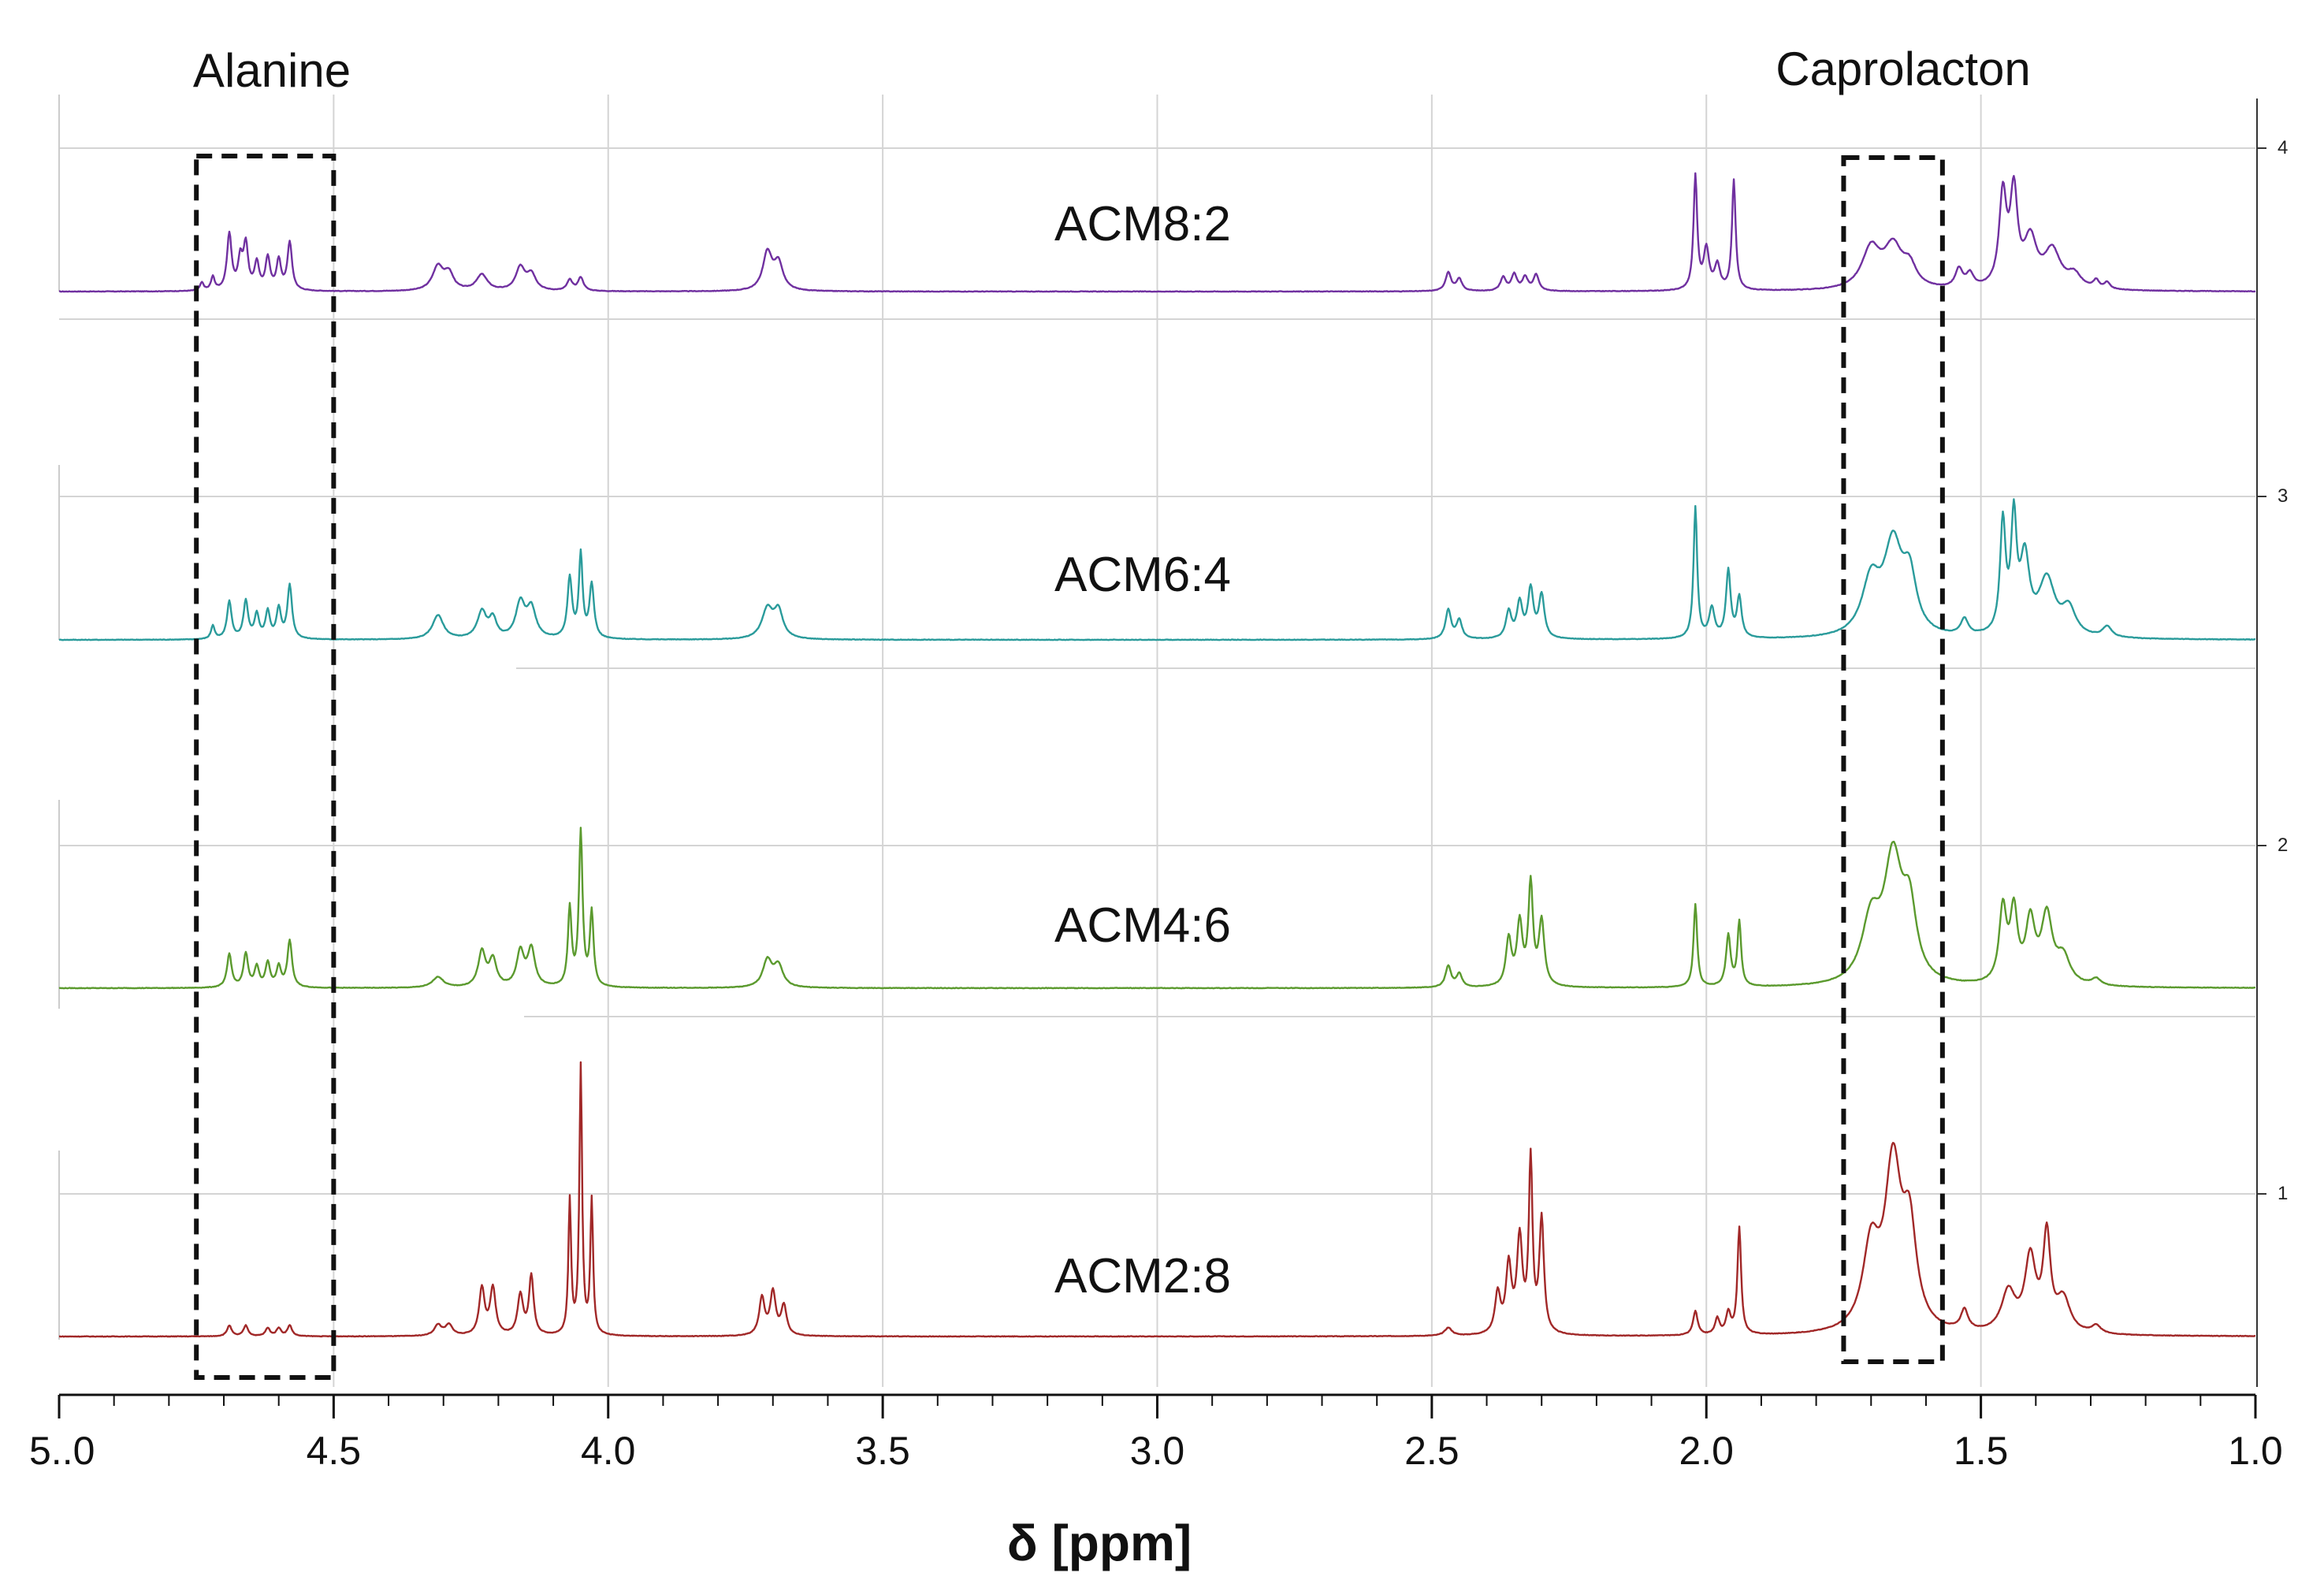 The image size is (2324, 1595). I want to click on stack-tick-label: 3, so click(2283, 496).